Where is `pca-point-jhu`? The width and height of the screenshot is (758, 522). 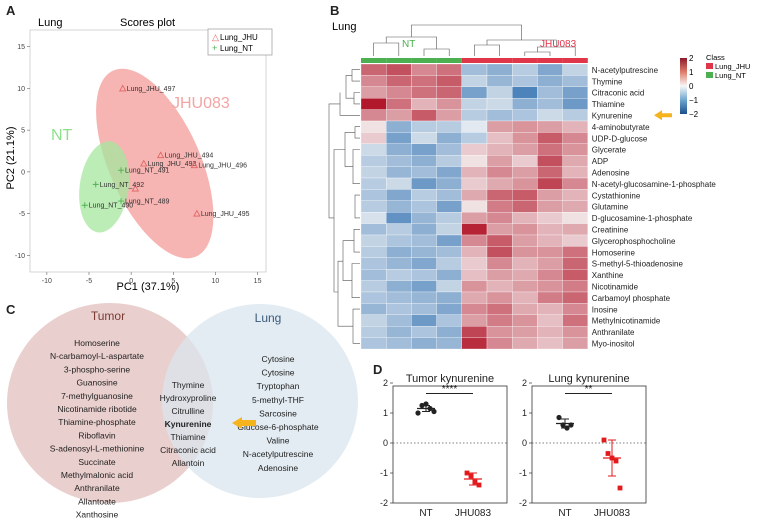 pca-point-jhu is located at coordinates (194, 165).